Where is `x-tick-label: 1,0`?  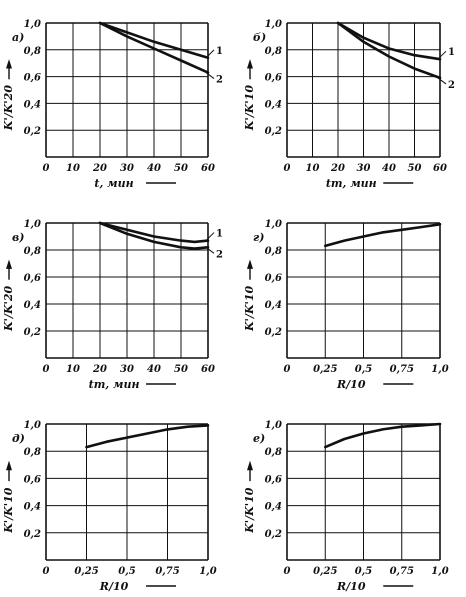 x-tick-label: 1,0 is located at coordinates (439, 369).